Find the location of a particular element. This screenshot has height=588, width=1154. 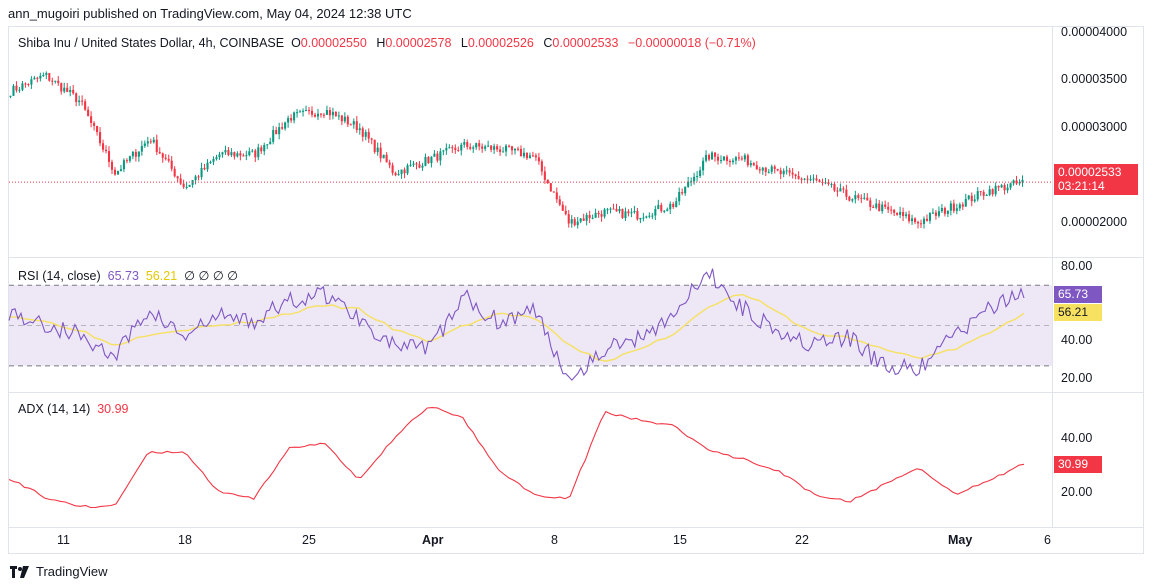

low-value: 0.00002526 is located at coordinates (500, 43).